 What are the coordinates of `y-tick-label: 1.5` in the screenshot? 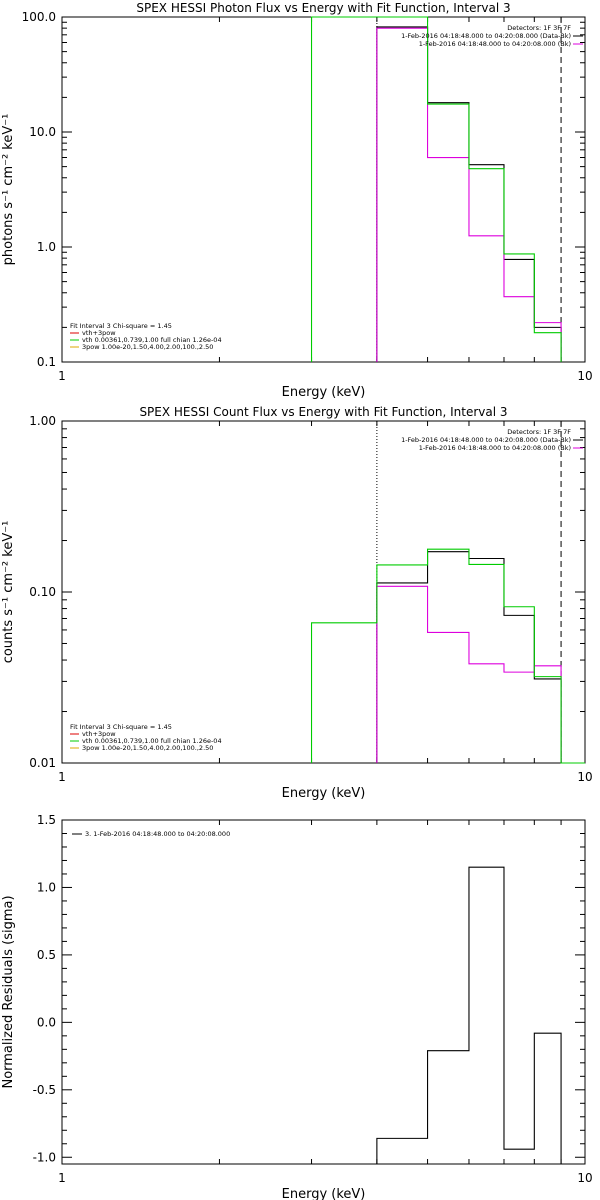 It's located at (46, 820).